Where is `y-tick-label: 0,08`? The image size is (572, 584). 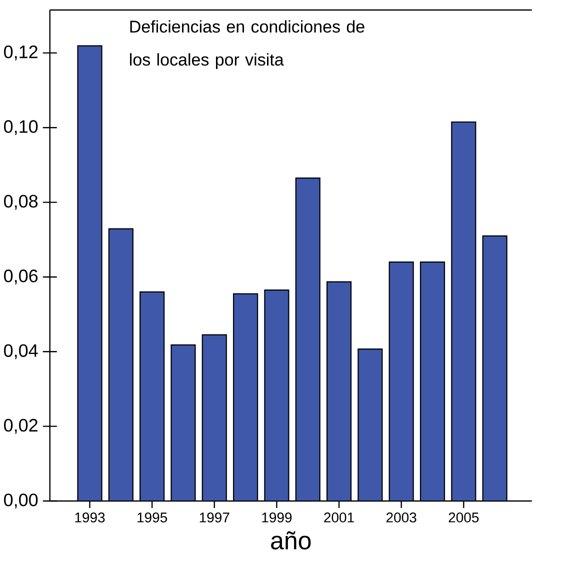
y-tick-label: 0,08 is located at coordinates (21, 202).